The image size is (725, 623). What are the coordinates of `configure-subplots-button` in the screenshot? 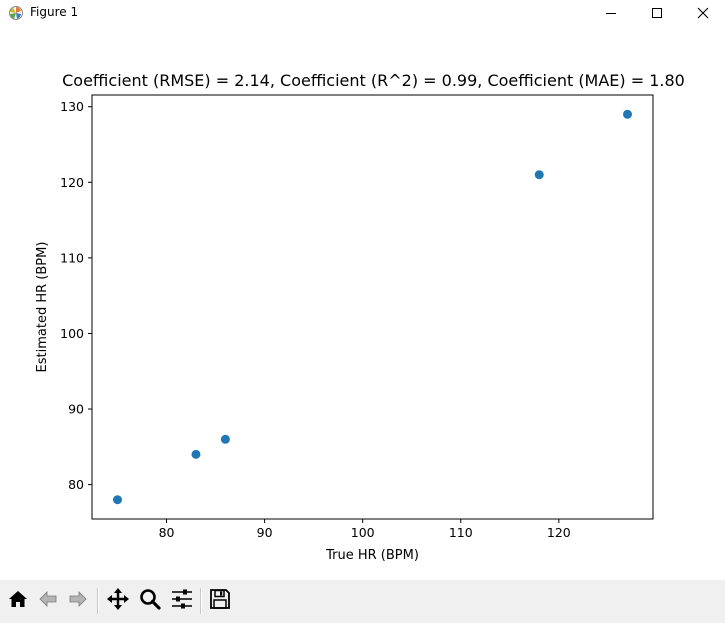 It's located at (182, 601).